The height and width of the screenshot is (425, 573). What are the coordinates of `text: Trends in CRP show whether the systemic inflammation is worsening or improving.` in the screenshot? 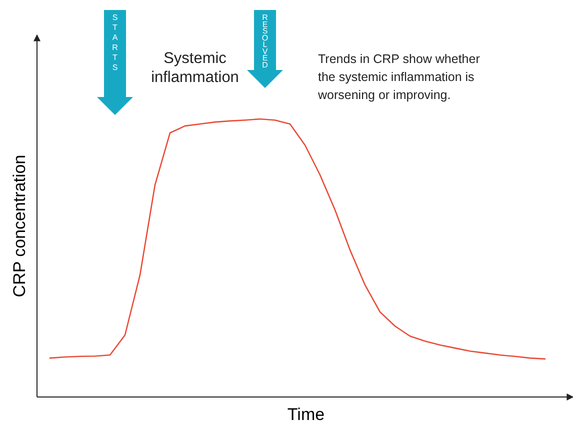 It's located at (398, 77).